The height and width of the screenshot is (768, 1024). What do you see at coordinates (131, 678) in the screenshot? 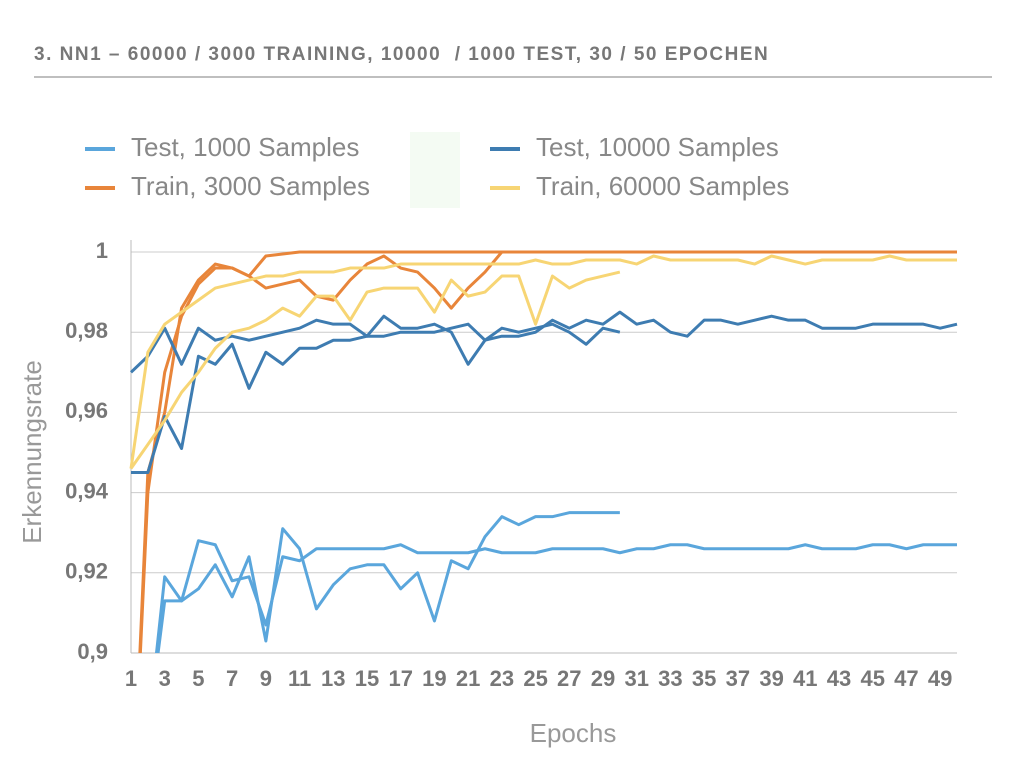
I see `x-tick-label: 1` at bounding box center [131, 678].